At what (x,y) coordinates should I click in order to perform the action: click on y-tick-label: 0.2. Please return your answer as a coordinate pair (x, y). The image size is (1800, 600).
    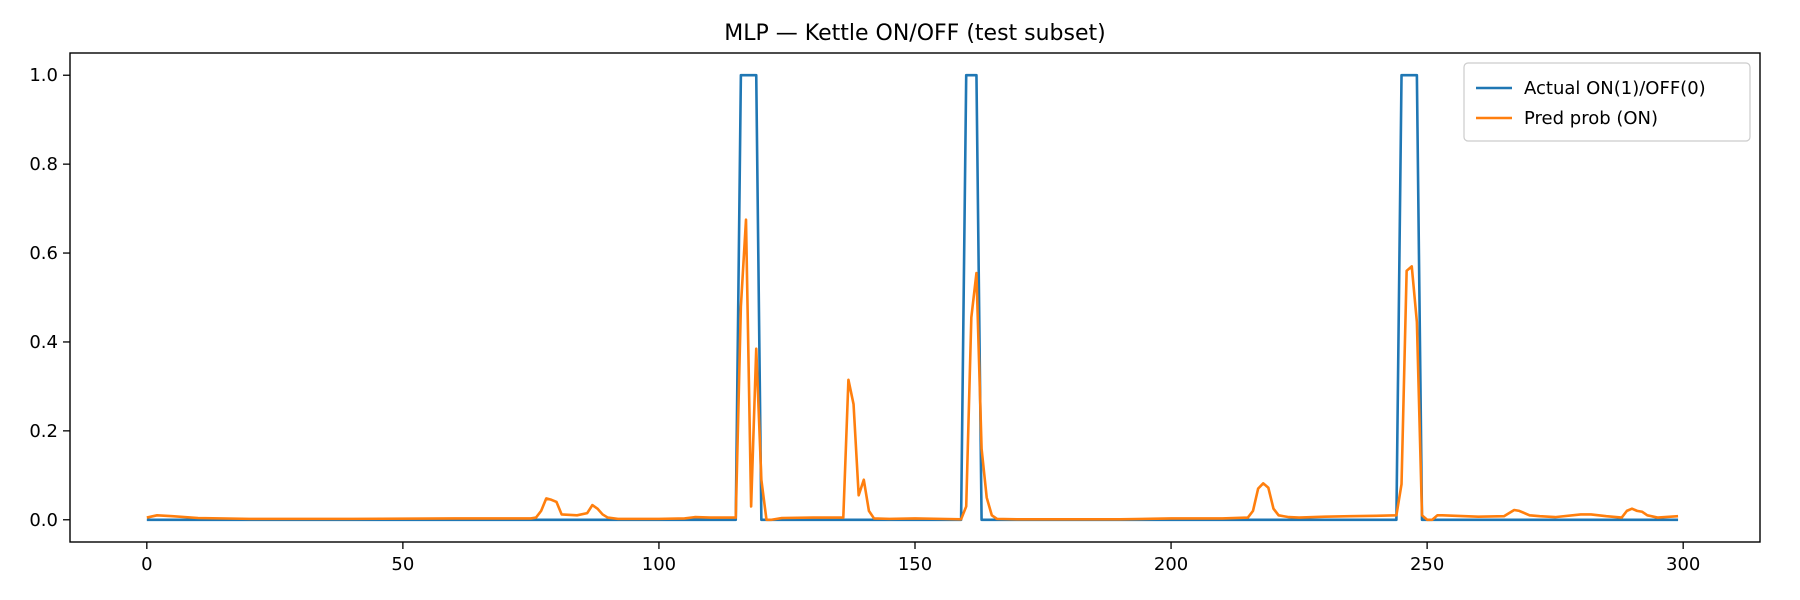
    Looking at the image, I should click on (43, 431).